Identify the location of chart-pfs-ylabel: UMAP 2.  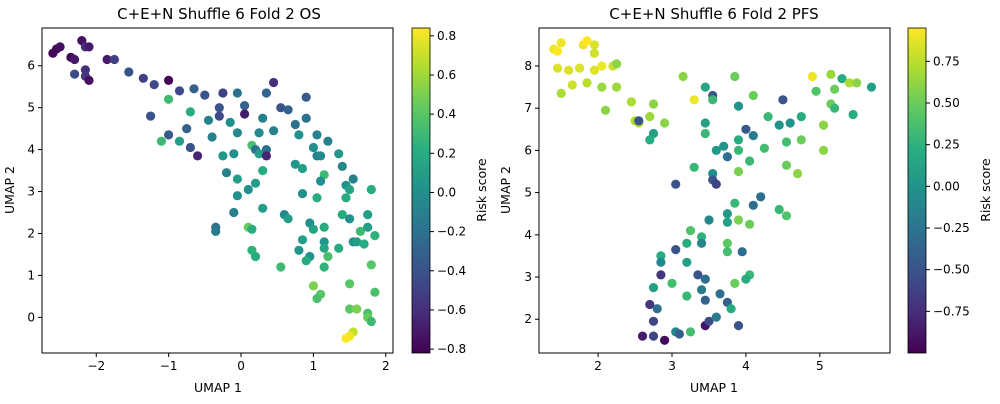
(505, 190).